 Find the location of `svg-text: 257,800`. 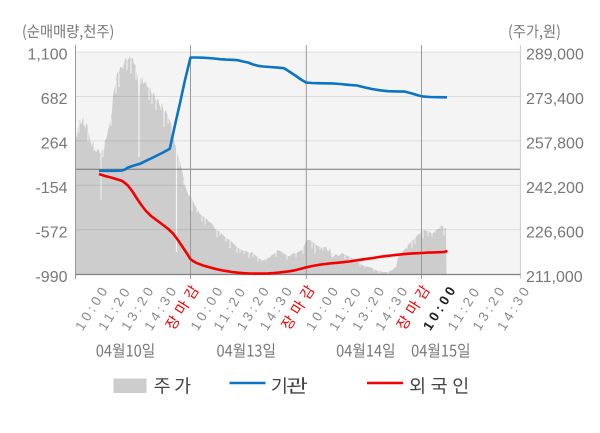

svg-text: 257,800 is located at coordinates (555, 144).